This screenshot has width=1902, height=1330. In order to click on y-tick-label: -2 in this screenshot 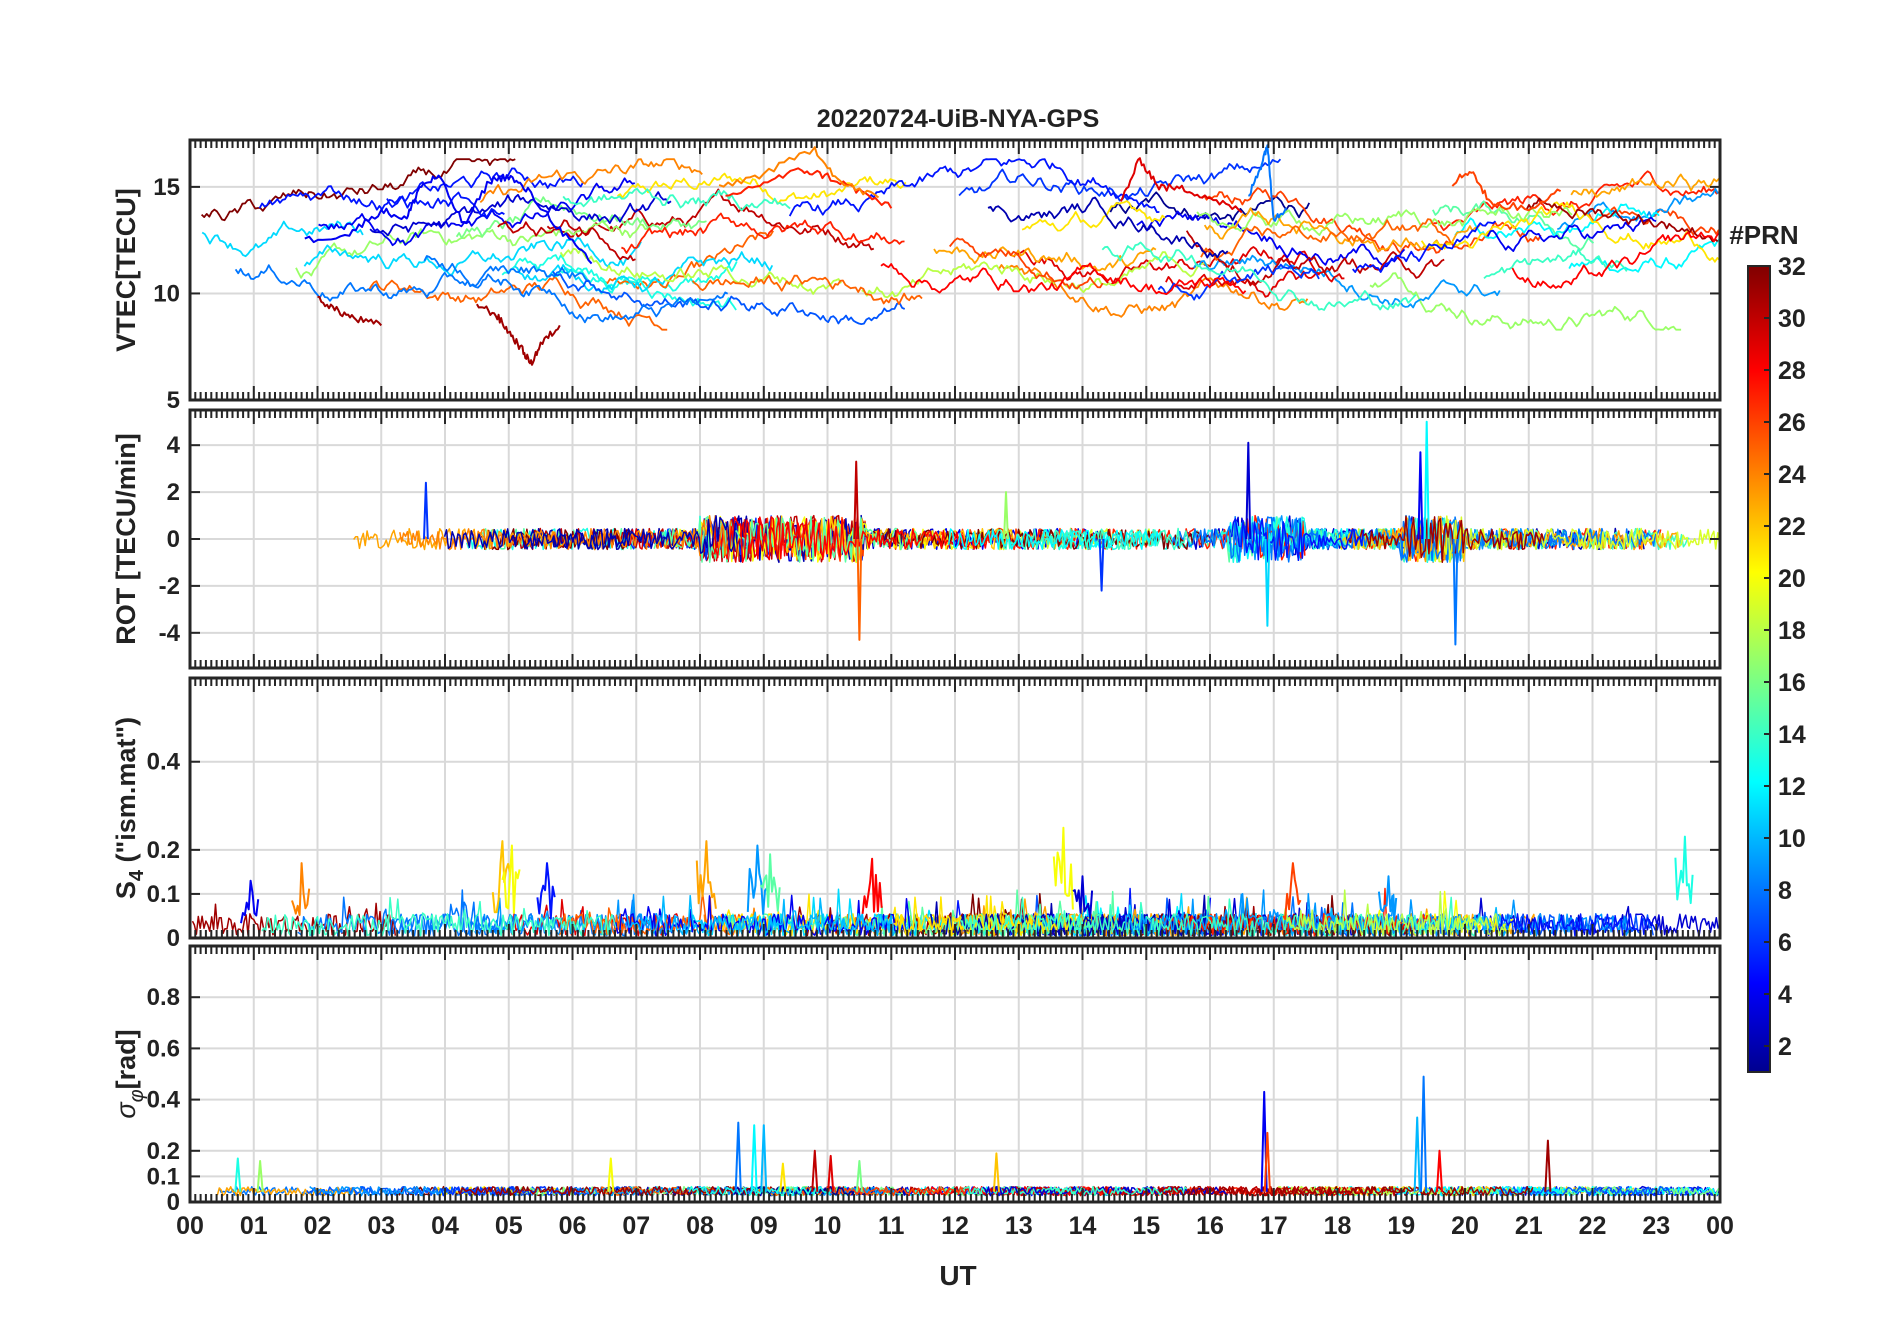, I will do `click(169, 586)`.